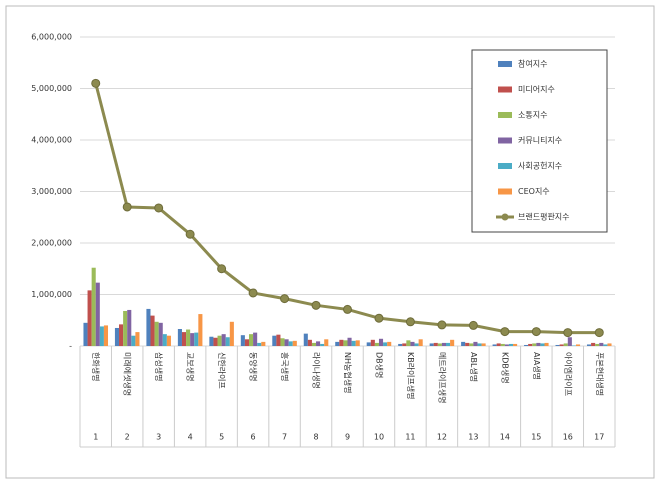  What do you see at coordinates (317, 370) in the screenshot?
I see `x-tick-label: 라이나생명` at bounding box center [317, 370].